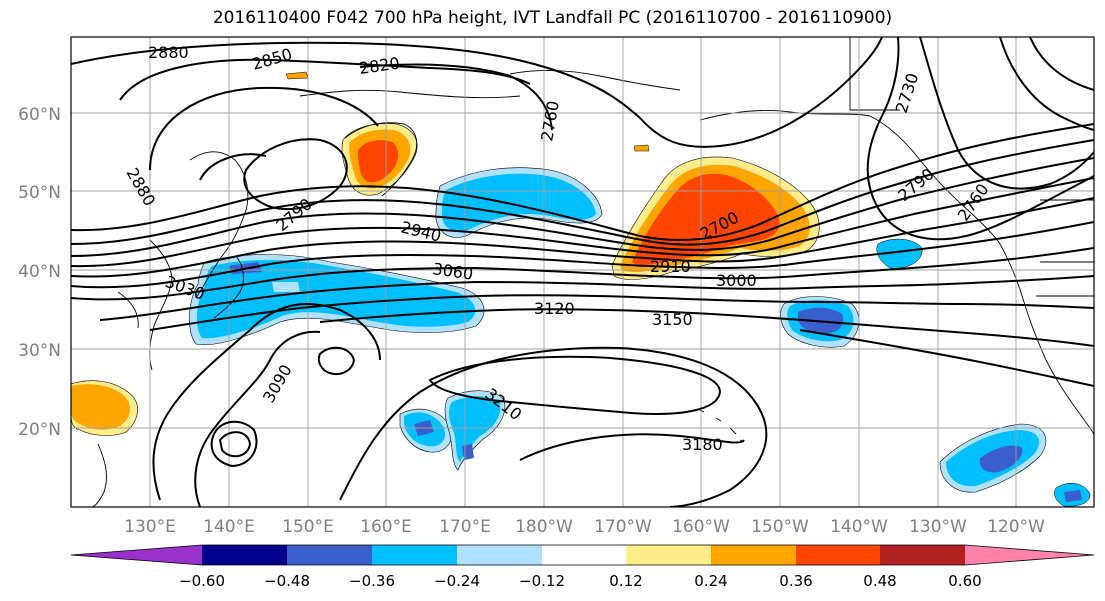 This screenshot has width=1105, height=601. What do you see at coordinates (1016, 527) in the screenshot?
I see `lon-label-120w: 120°W` at bounding box center [1016, 527].